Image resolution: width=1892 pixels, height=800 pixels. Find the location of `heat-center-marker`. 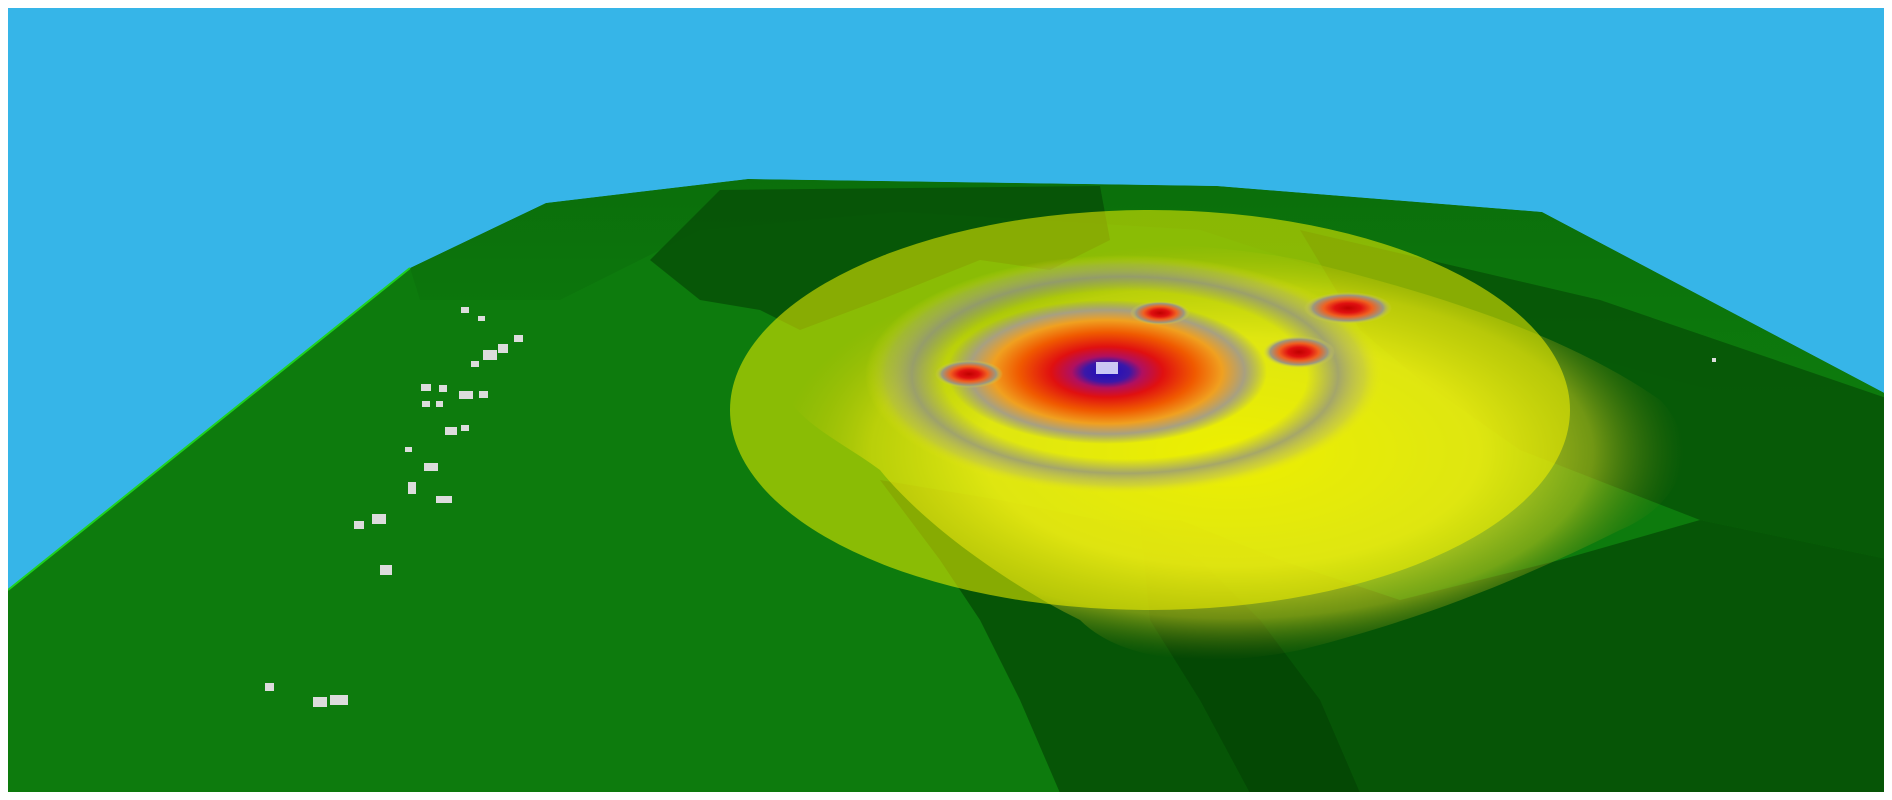

heat-center-marker is located at coordinates (1107, 368).